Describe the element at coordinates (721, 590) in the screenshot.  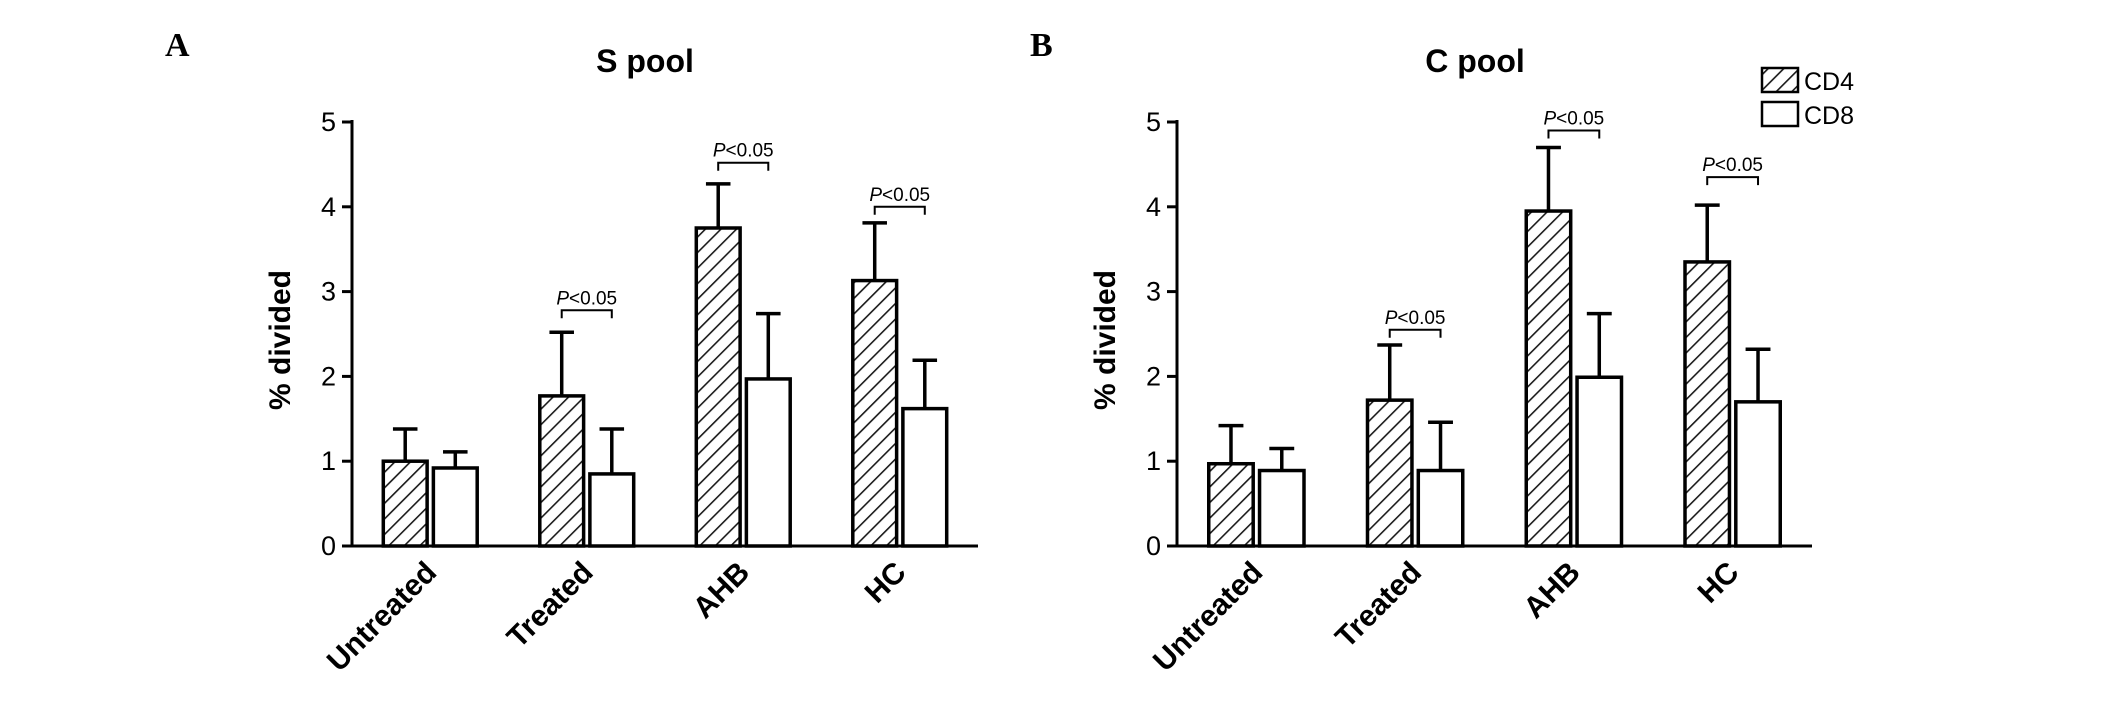
I see `panel-a-category-label: AHB` at that location.